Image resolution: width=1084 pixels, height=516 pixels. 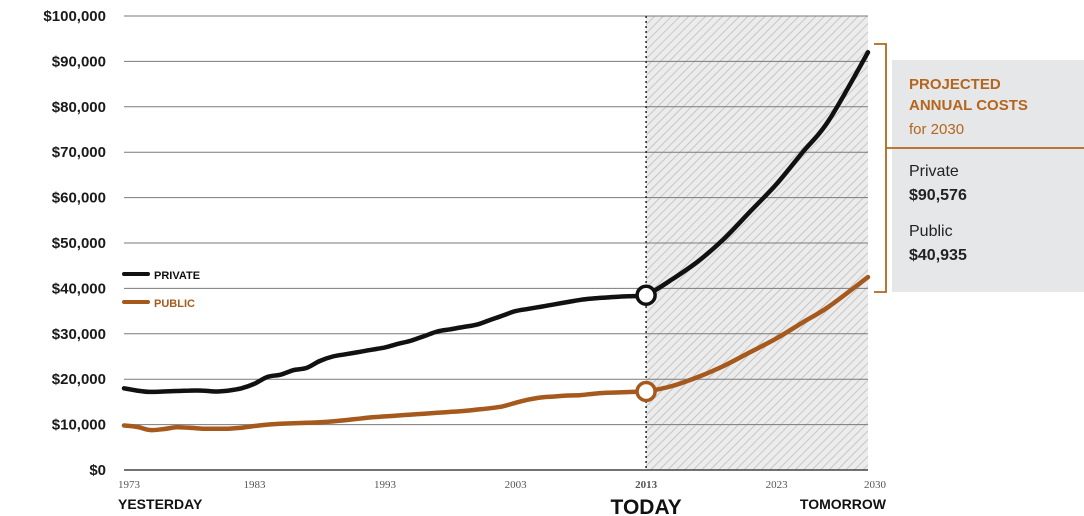 I want to click on x-tick-label: 2023, so click(x=777, y=485).